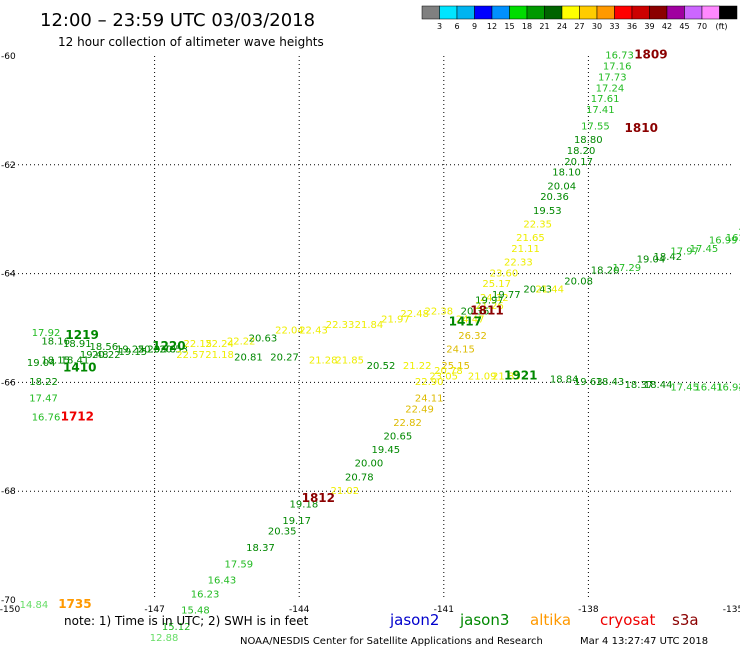 Image resolution: width=740 pixels, height=650 pixels. Describe the element at coordinates (739, 233) in the screenshot. I see `wave-height-label: 17` at that location.